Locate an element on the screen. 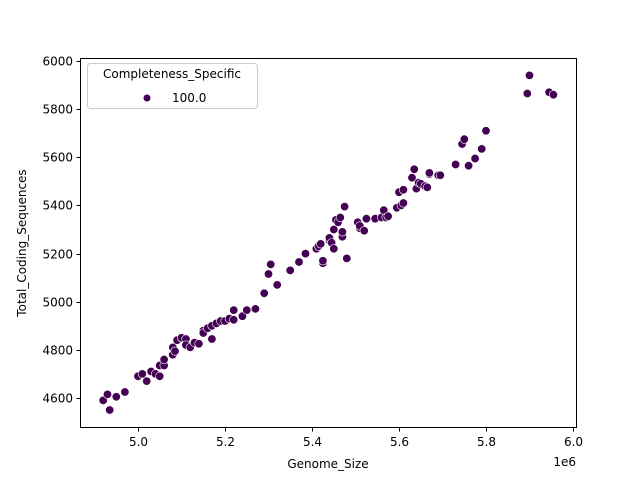 The height and width of the screenshot is (480, 640). y-tick-label: 4800 is located at coordinates (57, 351).